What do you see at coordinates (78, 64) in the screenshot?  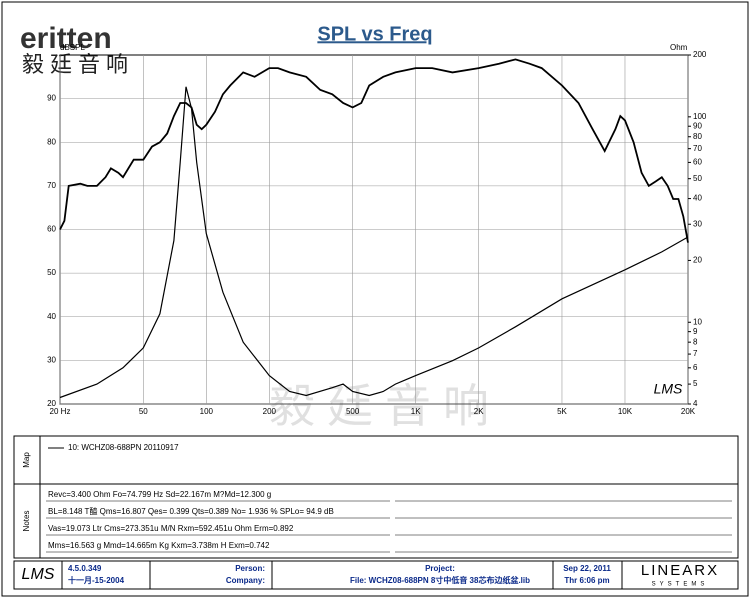 I see `logo-sub: 毅廷音响` at bounding box center [78, 64].